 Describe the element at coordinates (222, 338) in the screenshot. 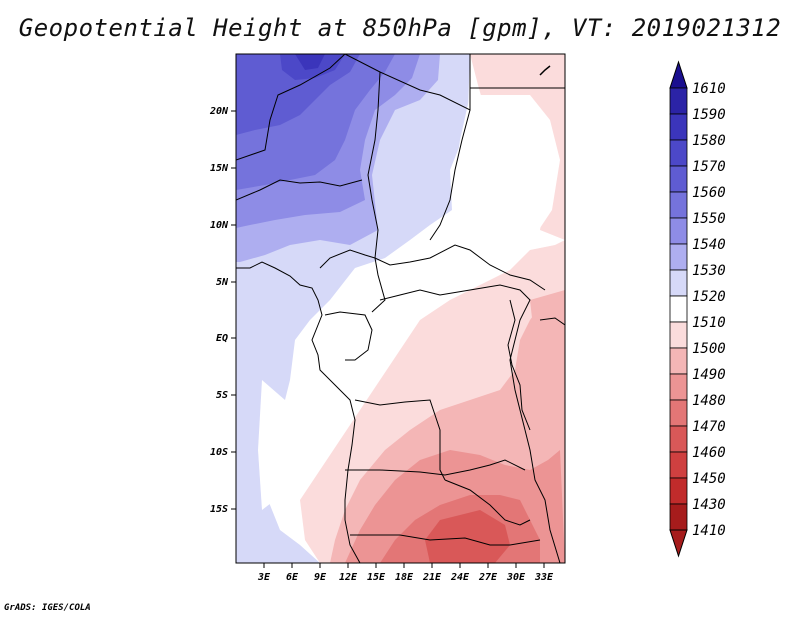

I see `lat-label: EQ` at that location.